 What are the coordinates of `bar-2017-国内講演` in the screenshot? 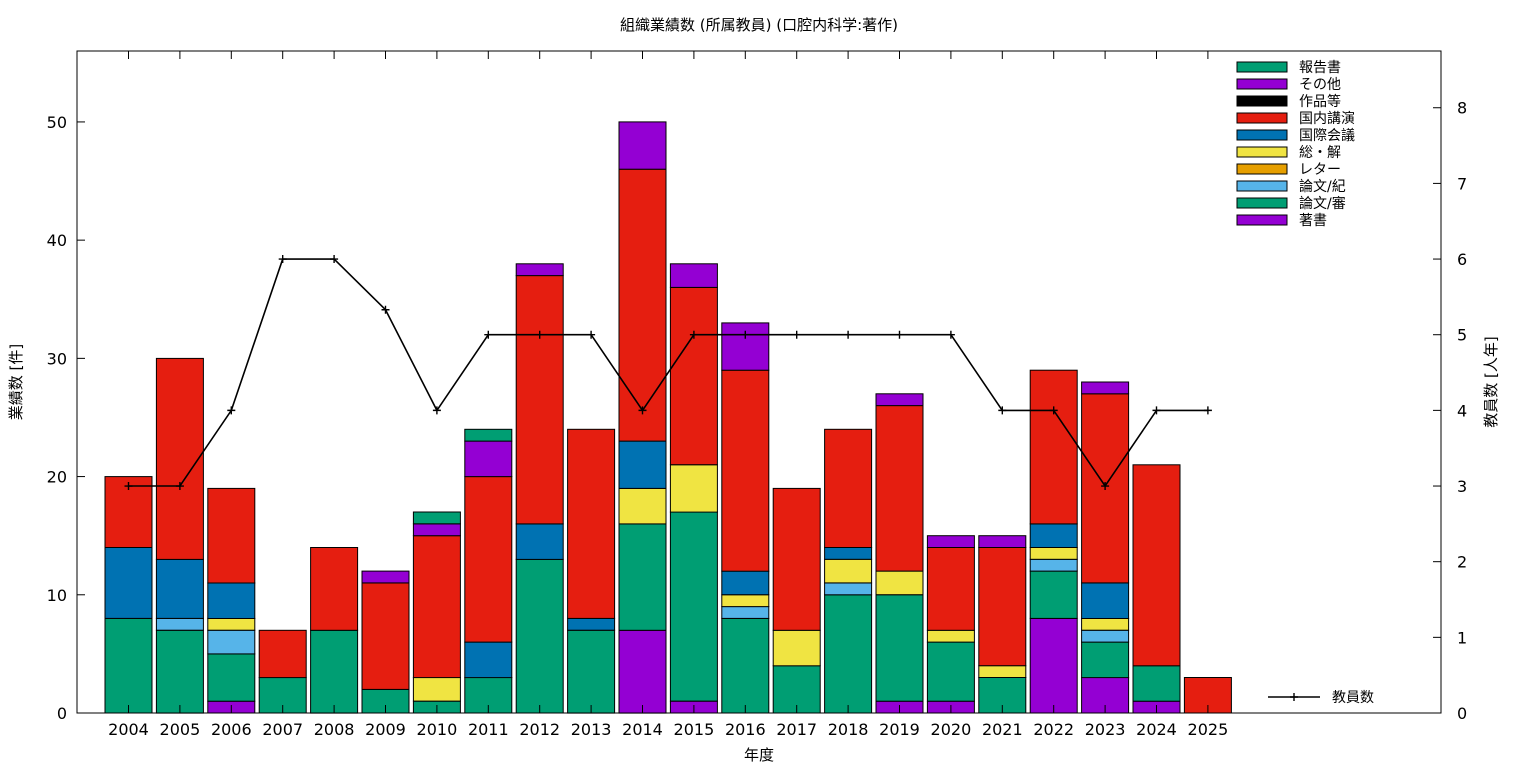 It's located at (796, 559).